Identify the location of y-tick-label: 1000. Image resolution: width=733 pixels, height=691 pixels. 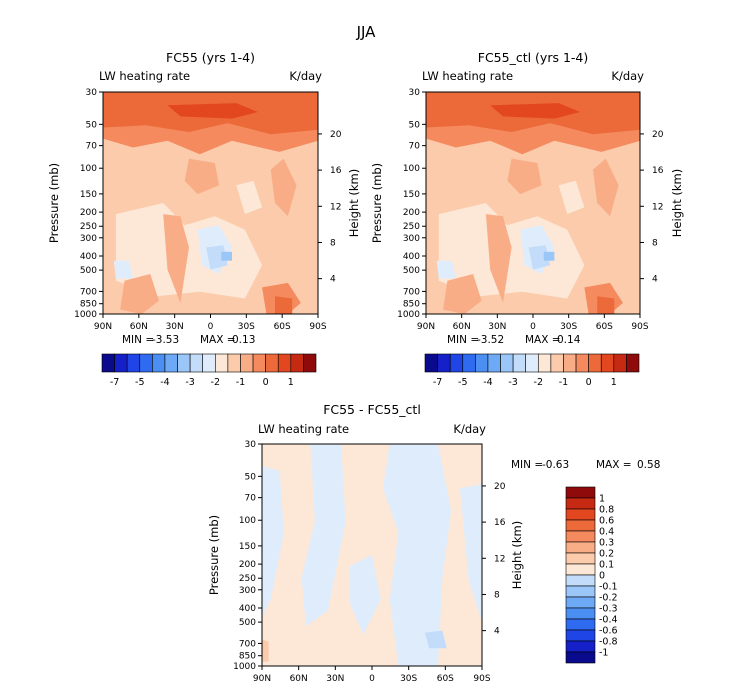
(85, 315).